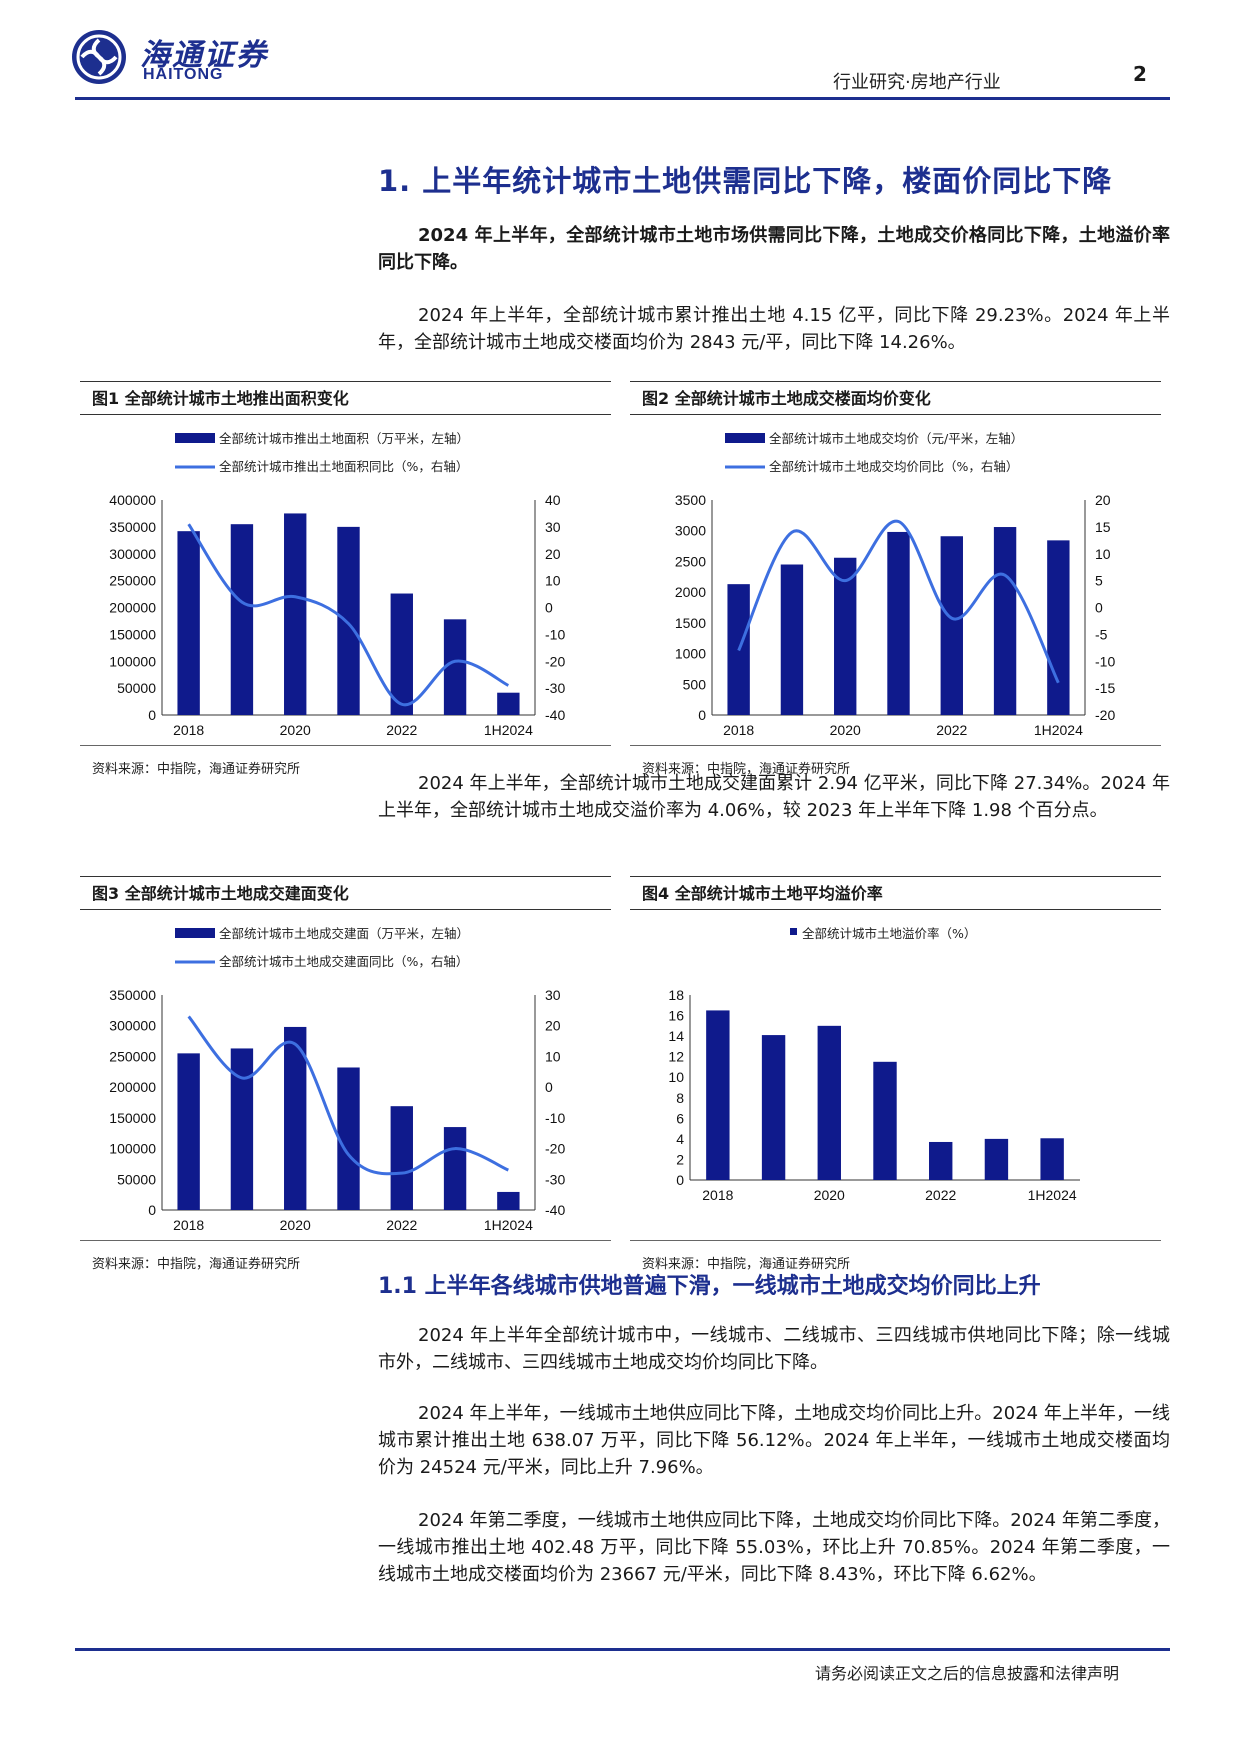 Image resolution: width=1241 pixels, height=1755 pixels. What do you see at coordinates (343, 961) in the screenshot?
I see `legend-label: 全部统计城市土地成交建面同比（%，右轴）` at bounding box center [343, 961].